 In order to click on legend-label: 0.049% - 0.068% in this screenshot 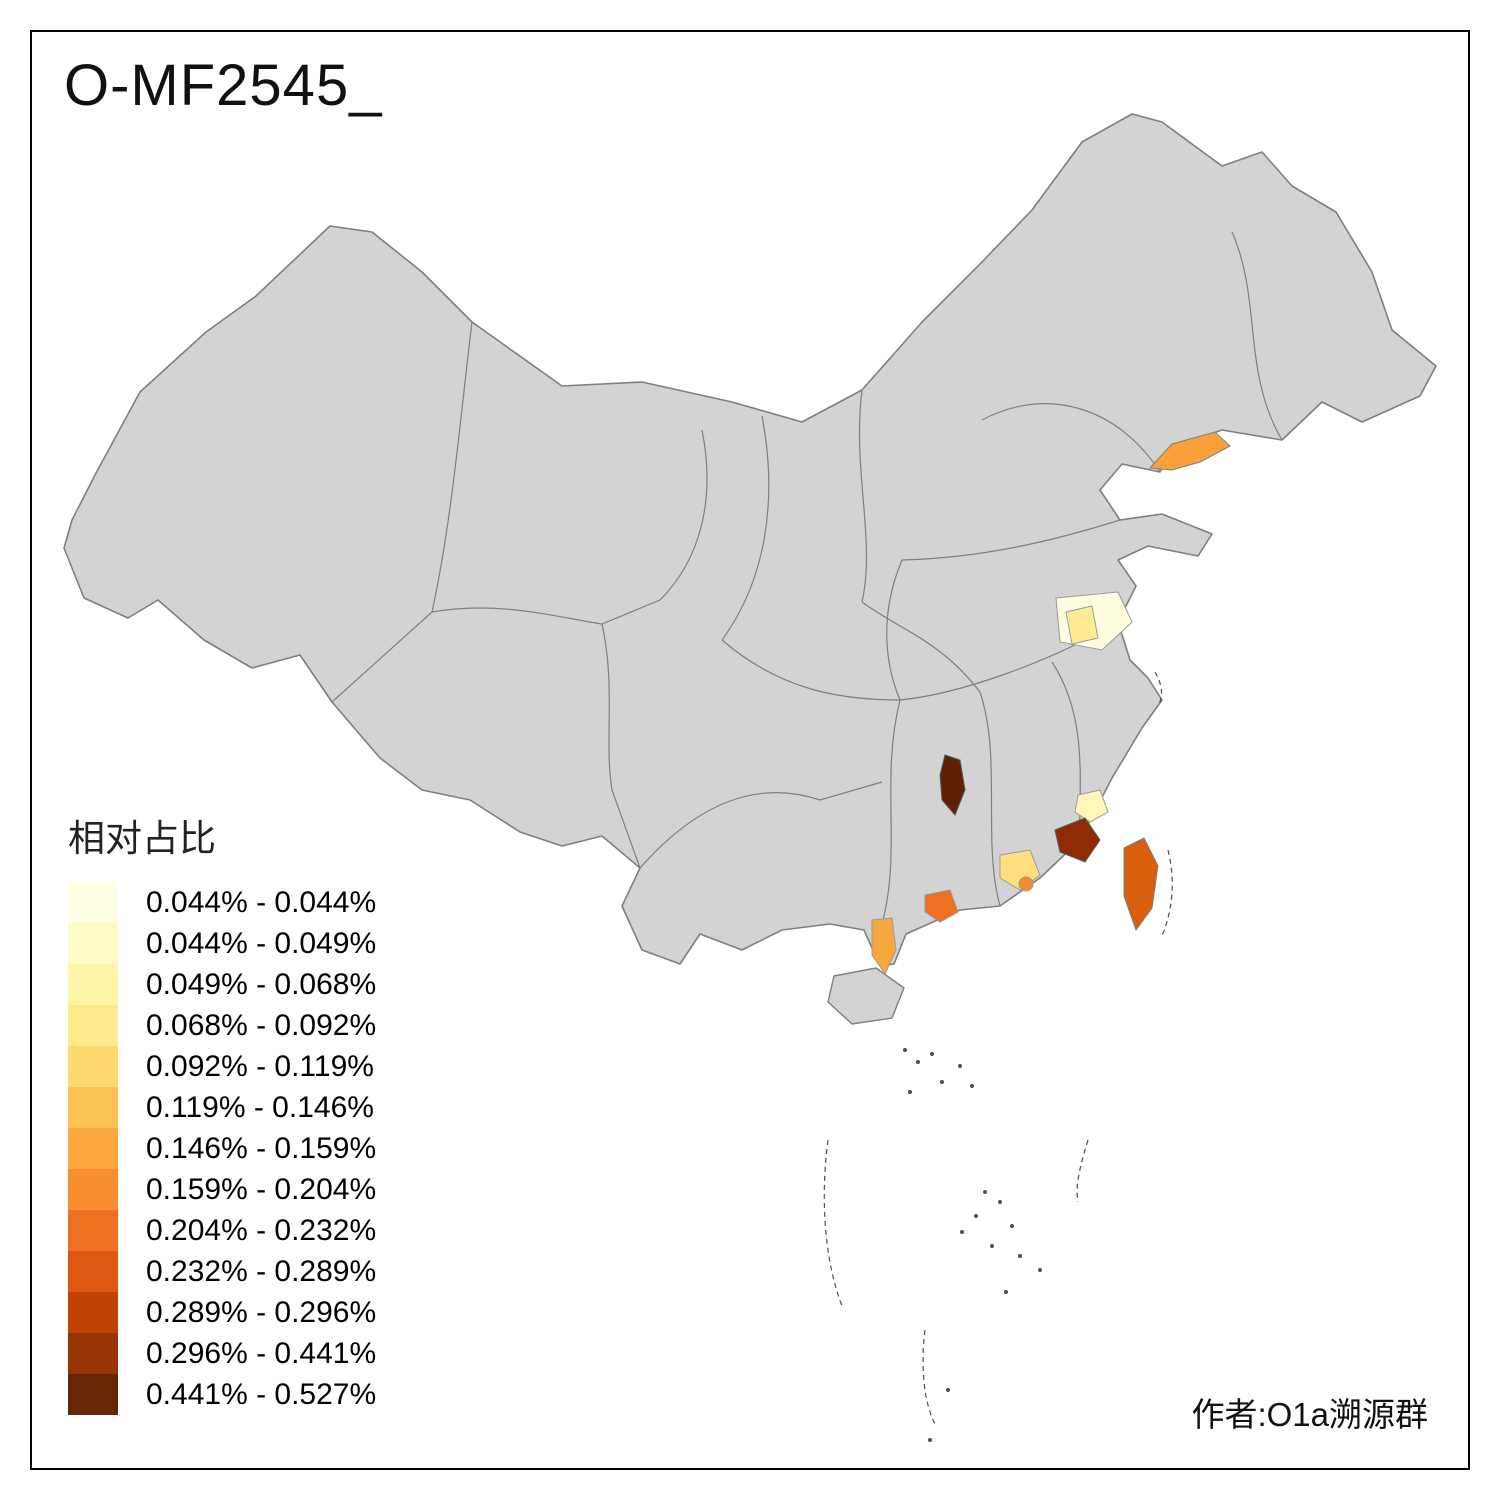, I will do `click(261, 984)`.